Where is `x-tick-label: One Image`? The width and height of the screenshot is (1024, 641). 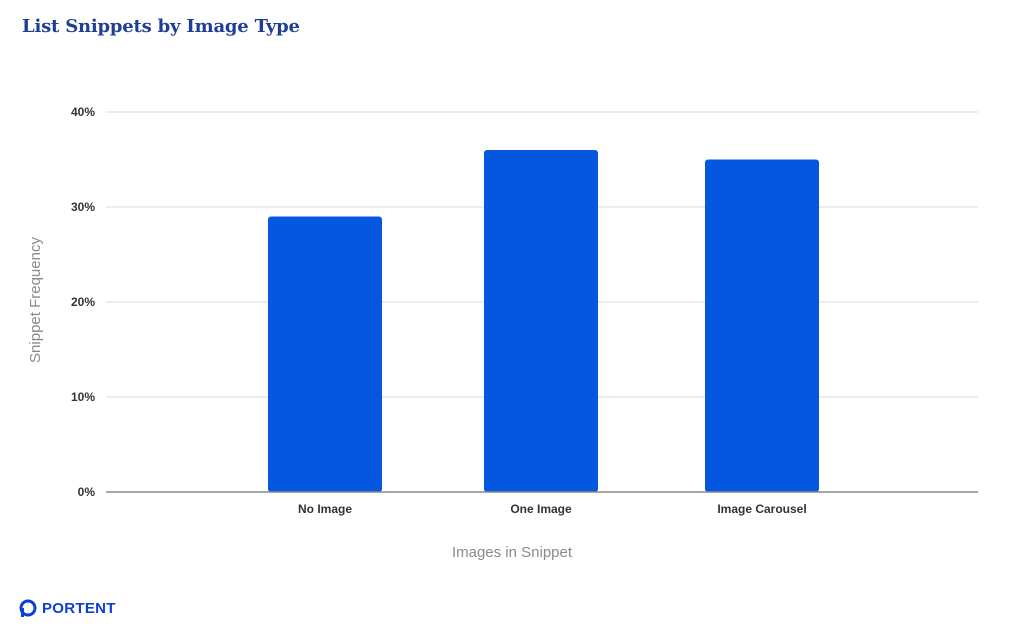 x-tick-label: One Image is located at coordinates (541, 509).